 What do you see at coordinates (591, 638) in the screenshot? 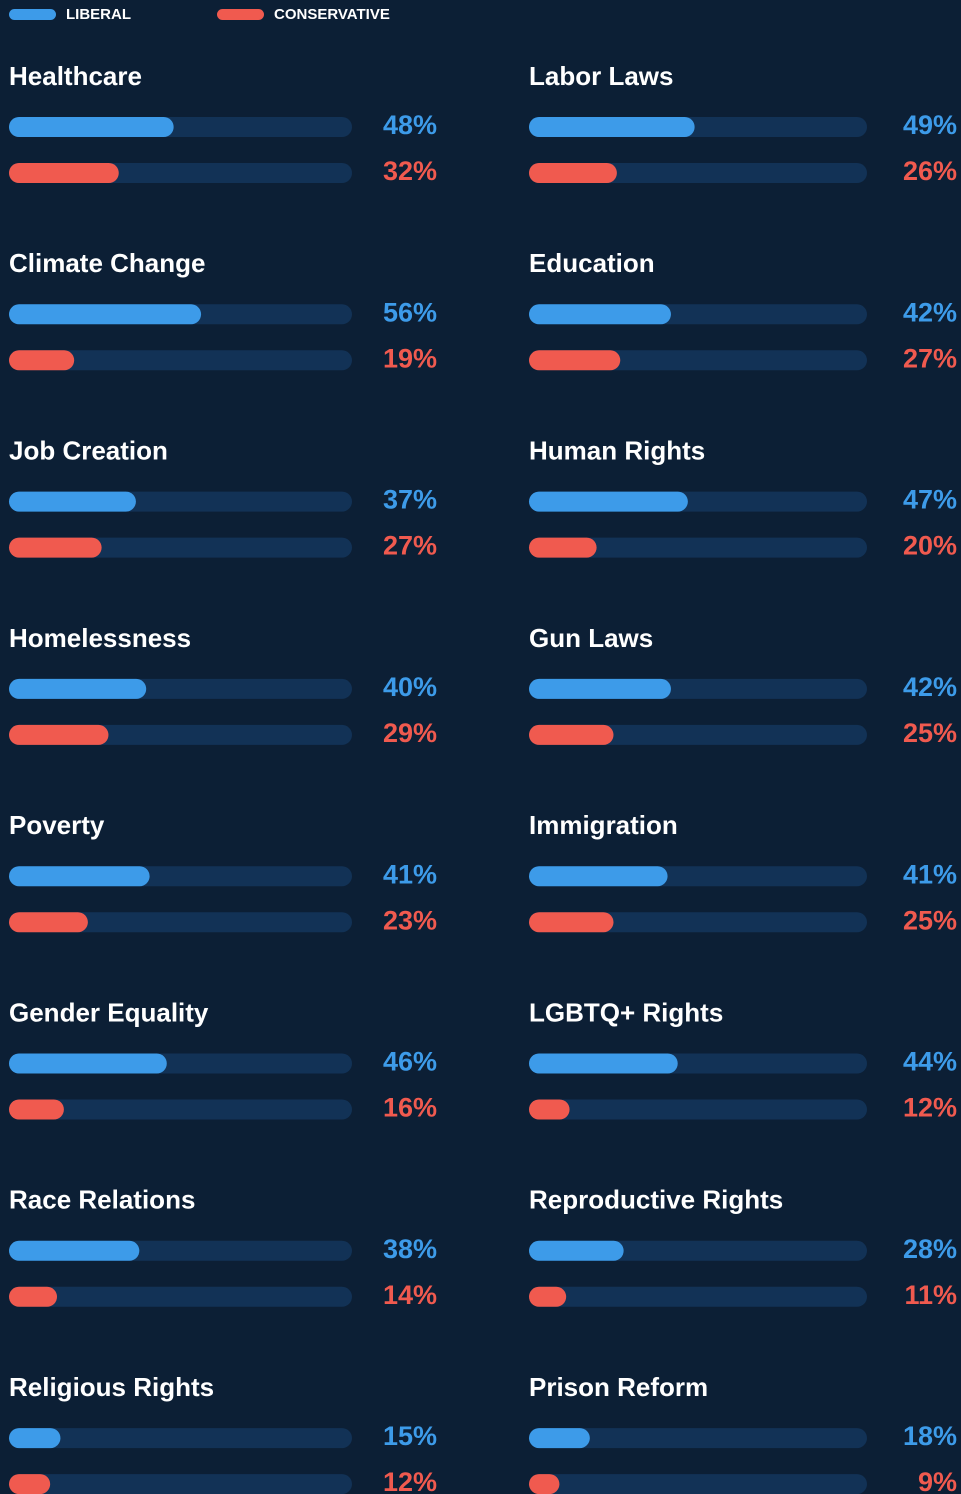
I see `topic-title: Gun Laws` at bounding box center [591, 638].